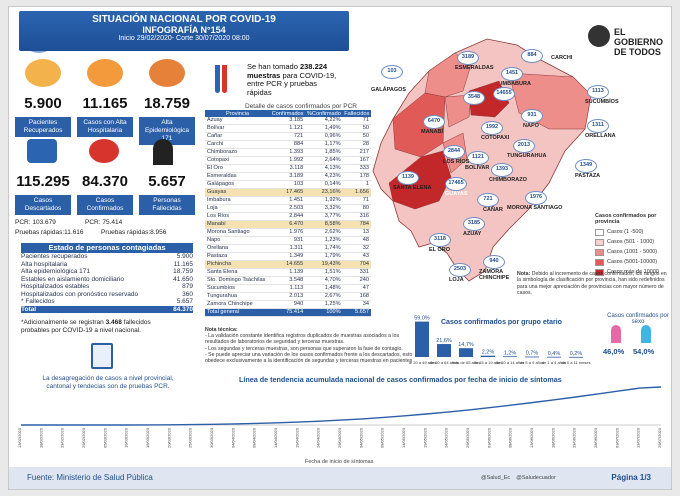  I want to click on province-table-title: Detalle de casos confirmados por PCR, so click(301, 106).